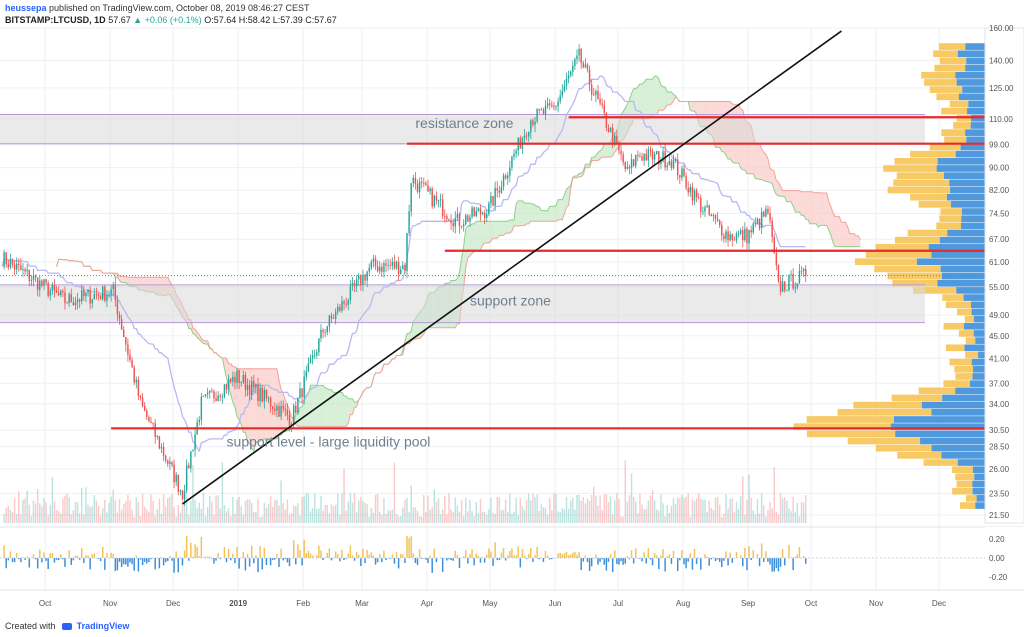 The image size is (1024, 637). I want to click on y-tick-label: 125.00, so click(1001, 88).